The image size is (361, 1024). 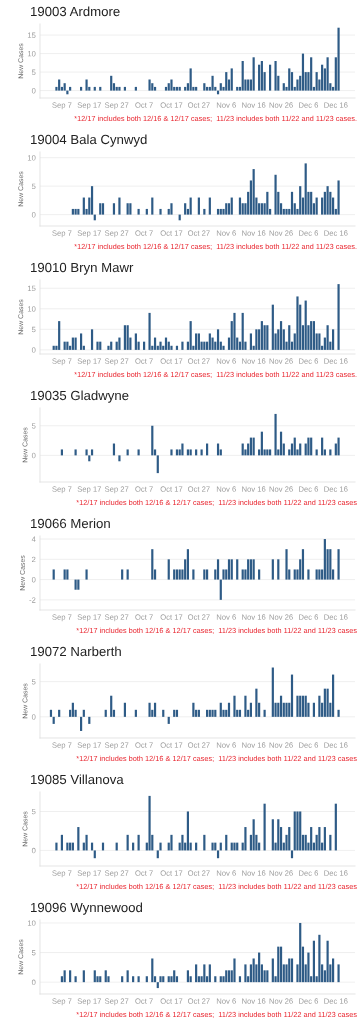 I want to click on chart-title: 19035 Gladwyne, so click(x=80, y=396).